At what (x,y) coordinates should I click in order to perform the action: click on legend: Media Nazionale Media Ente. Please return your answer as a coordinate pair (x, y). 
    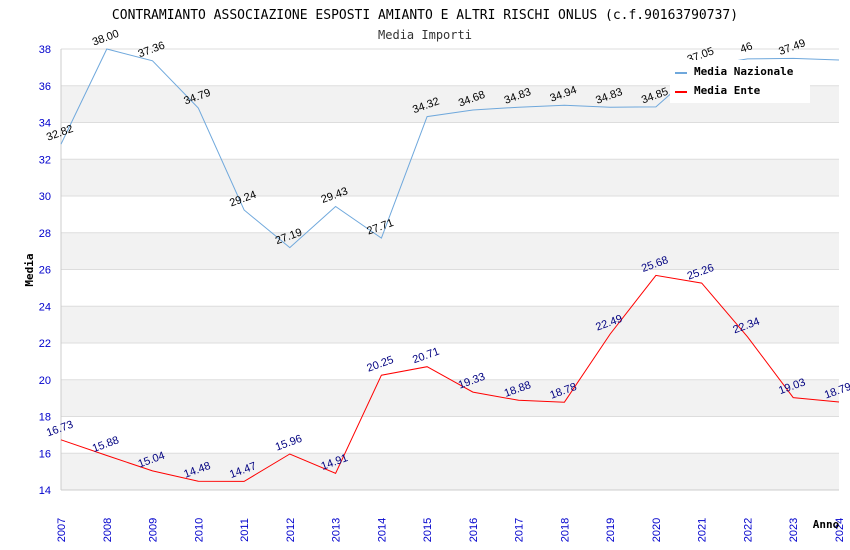
    Looking at the image, I should click on (740, 81).